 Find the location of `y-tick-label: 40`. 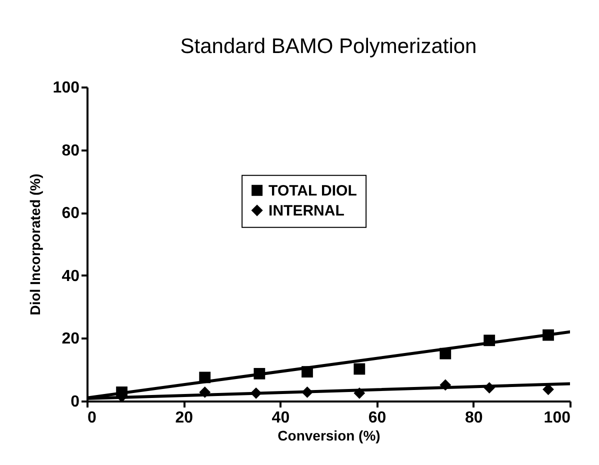

y-tick-label: 40 is located at coordinates (71, 276).